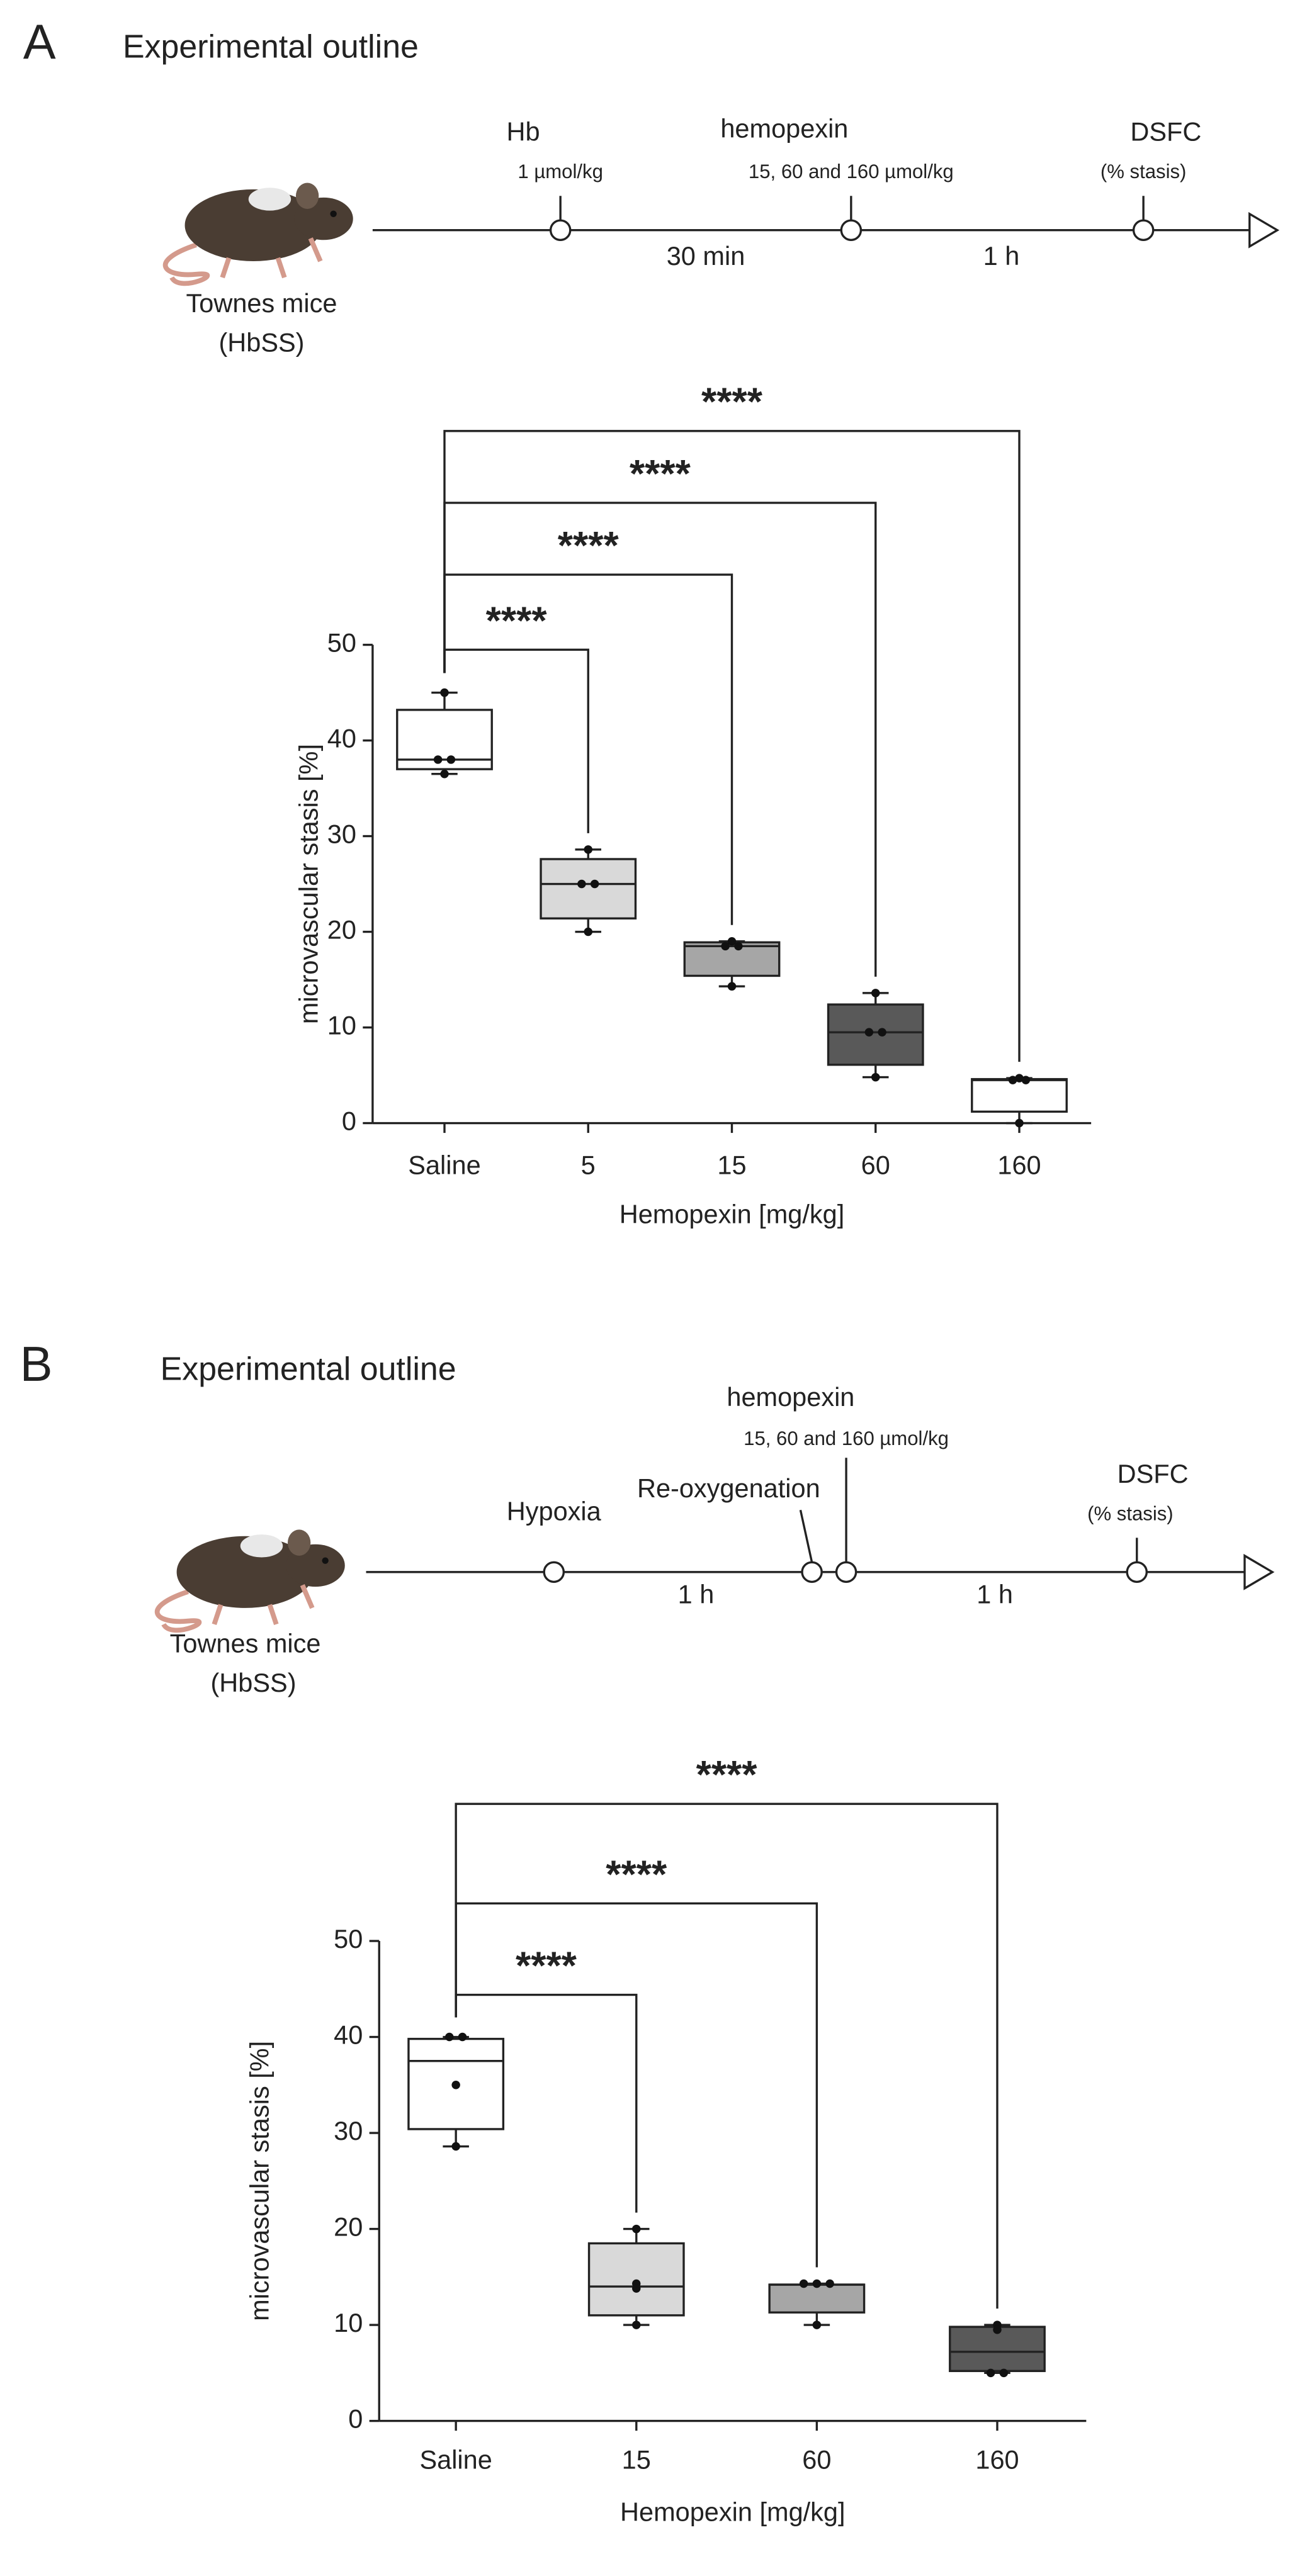  What do you see at coordinates (444, 1165) in the screenshot?
I see `x-tick-label: Saline` at bounding box center [444, 1165].